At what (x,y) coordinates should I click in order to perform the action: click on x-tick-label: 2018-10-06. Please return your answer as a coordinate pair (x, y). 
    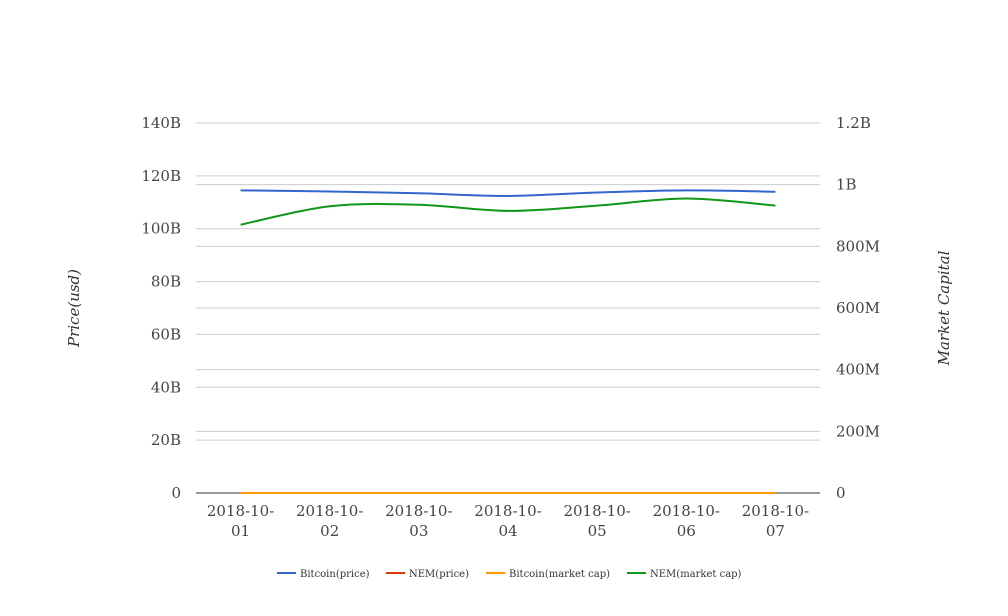
    Looking at the image, I should click on (686, 521).